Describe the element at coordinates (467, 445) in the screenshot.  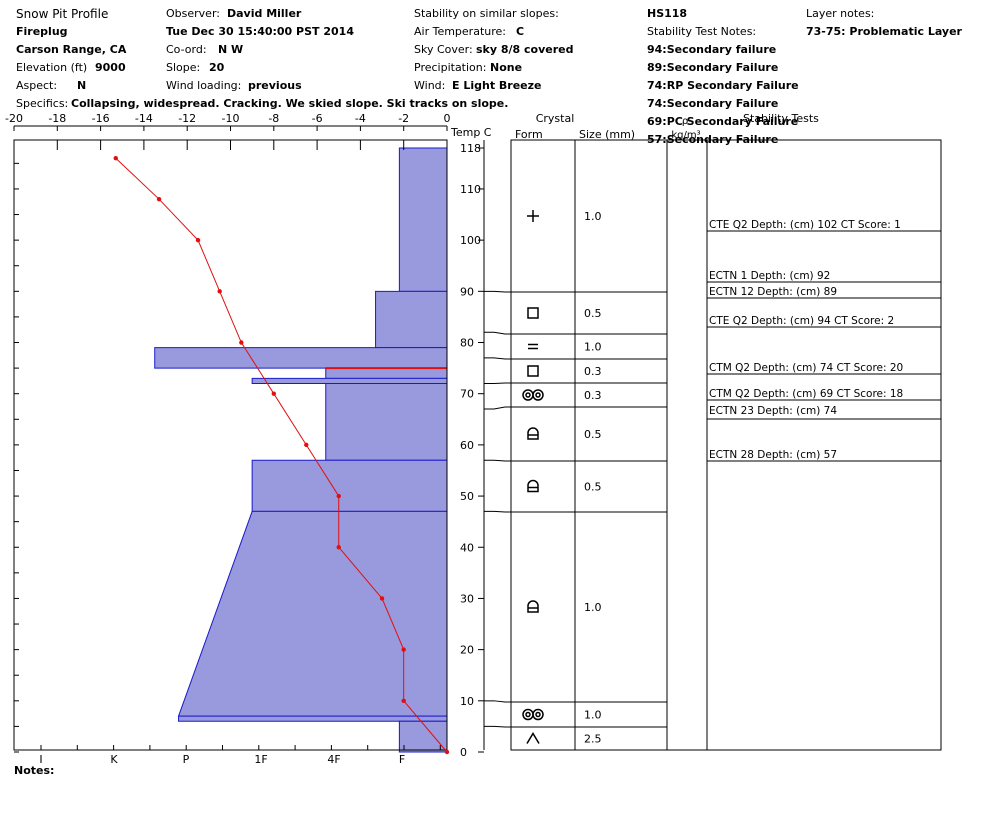
I see `height-tick-label: 60` at that location.